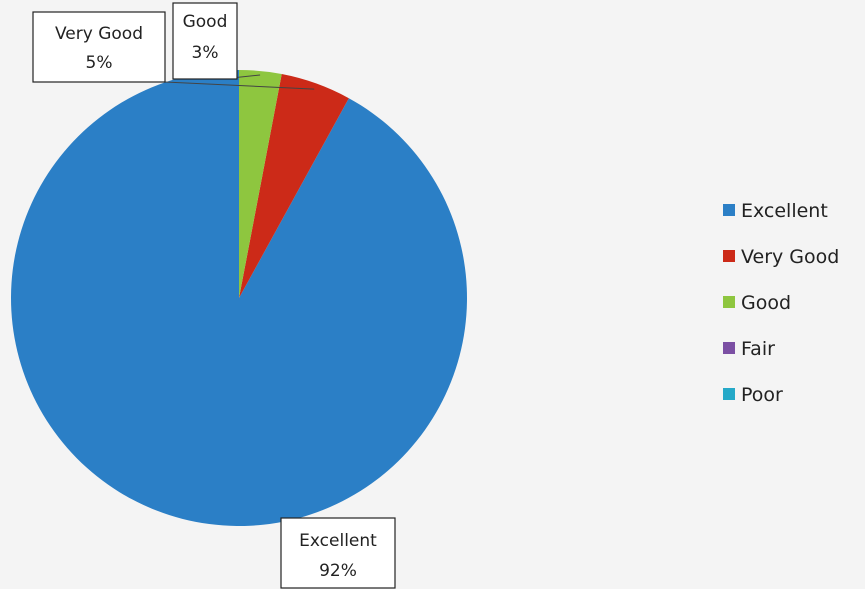 This screenshot has width=865, height=589. Describe the element at coordinates (99, 47) in the screenshot. I see `data-label-very-good: Very Good 5%` at that location.